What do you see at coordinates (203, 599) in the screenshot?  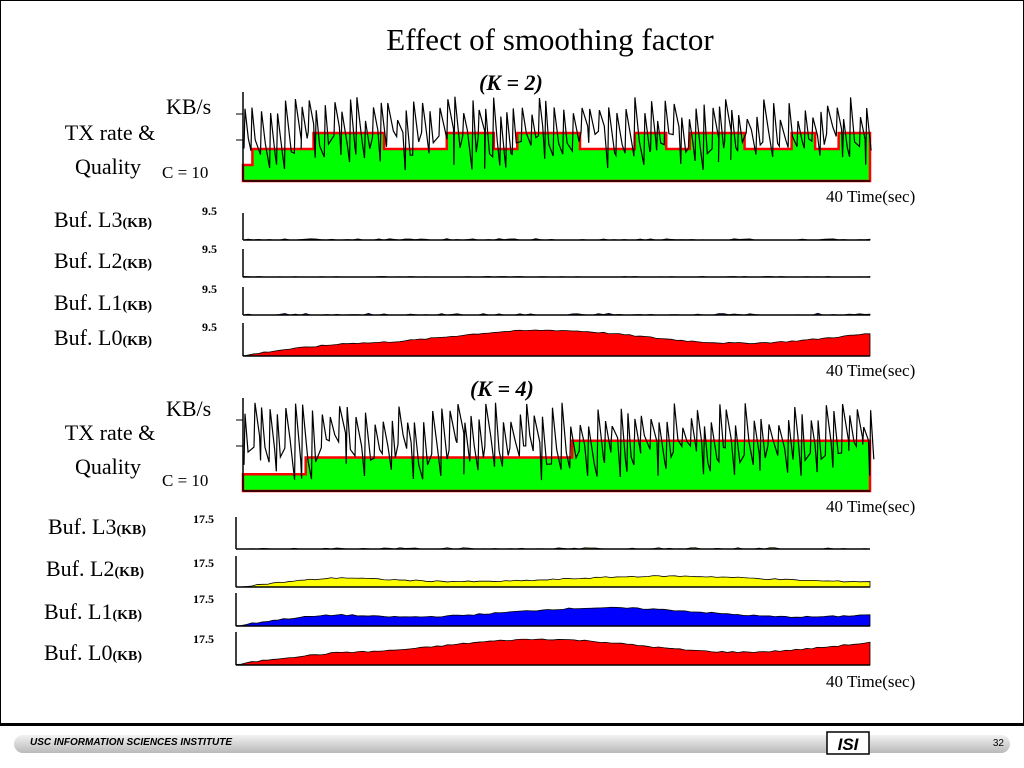 I see `k4-buf-l1-ymax: 17.5` at bounding box center [203, 599].